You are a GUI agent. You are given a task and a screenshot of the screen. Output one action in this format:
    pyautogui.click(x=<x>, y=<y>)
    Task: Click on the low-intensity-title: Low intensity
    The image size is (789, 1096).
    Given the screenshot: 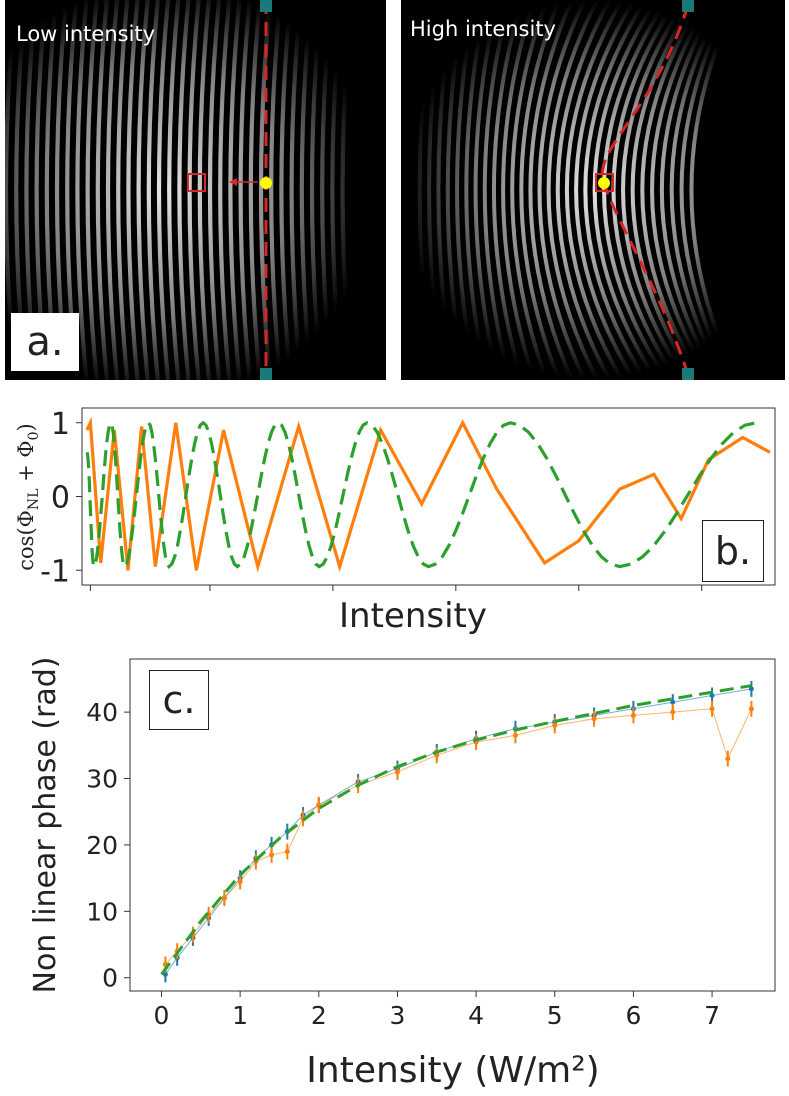 What is the action you would take?
    pyautogui.click(x=86, y=34)
    